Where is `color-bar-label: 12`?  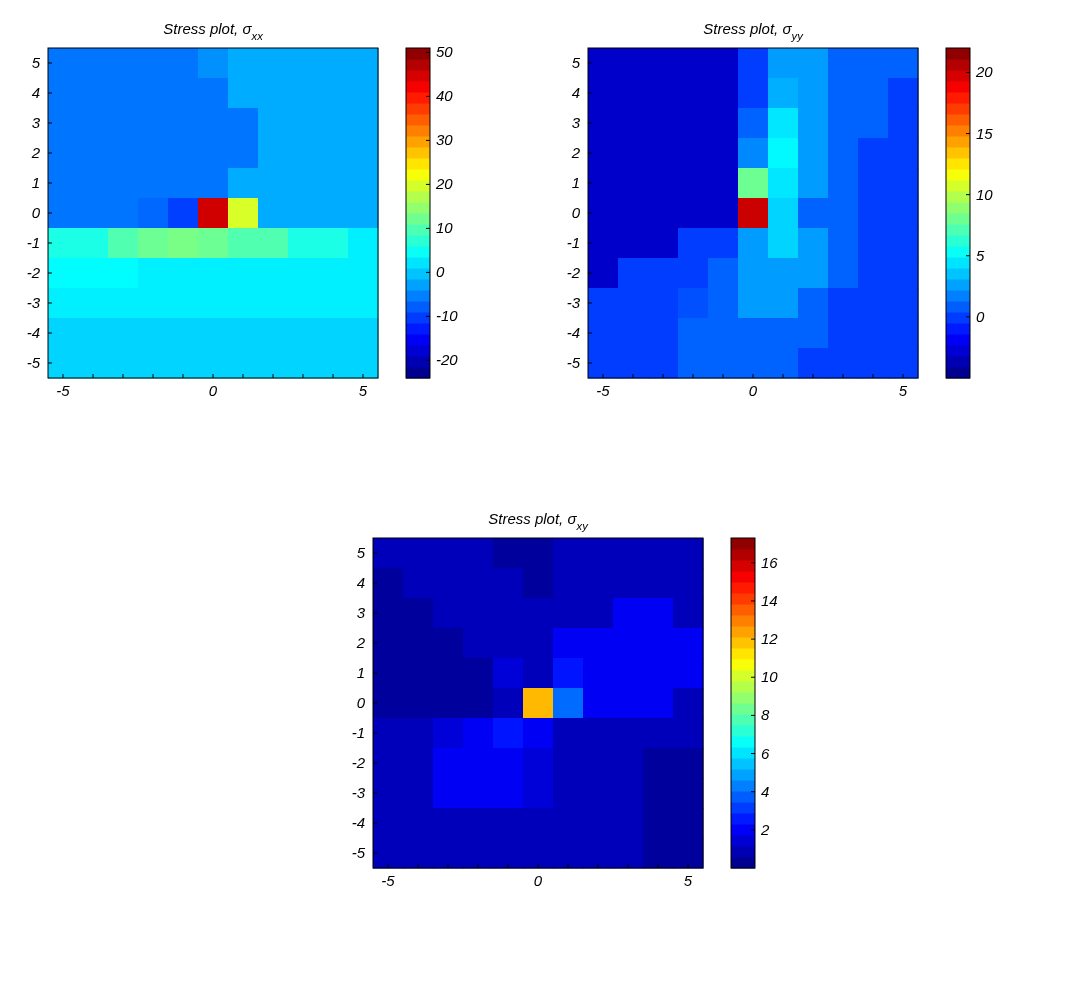
color-bar-label: 12 is located at coordinates (770, 639).